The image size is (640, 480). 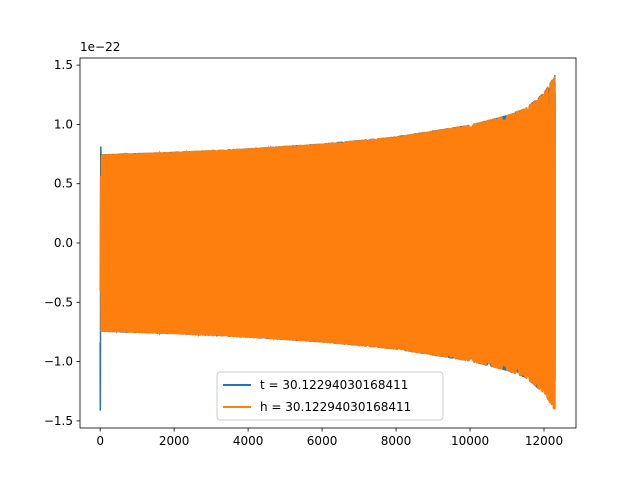 I want to click on x-tick-label: 12000, so click(x=544, y=441).